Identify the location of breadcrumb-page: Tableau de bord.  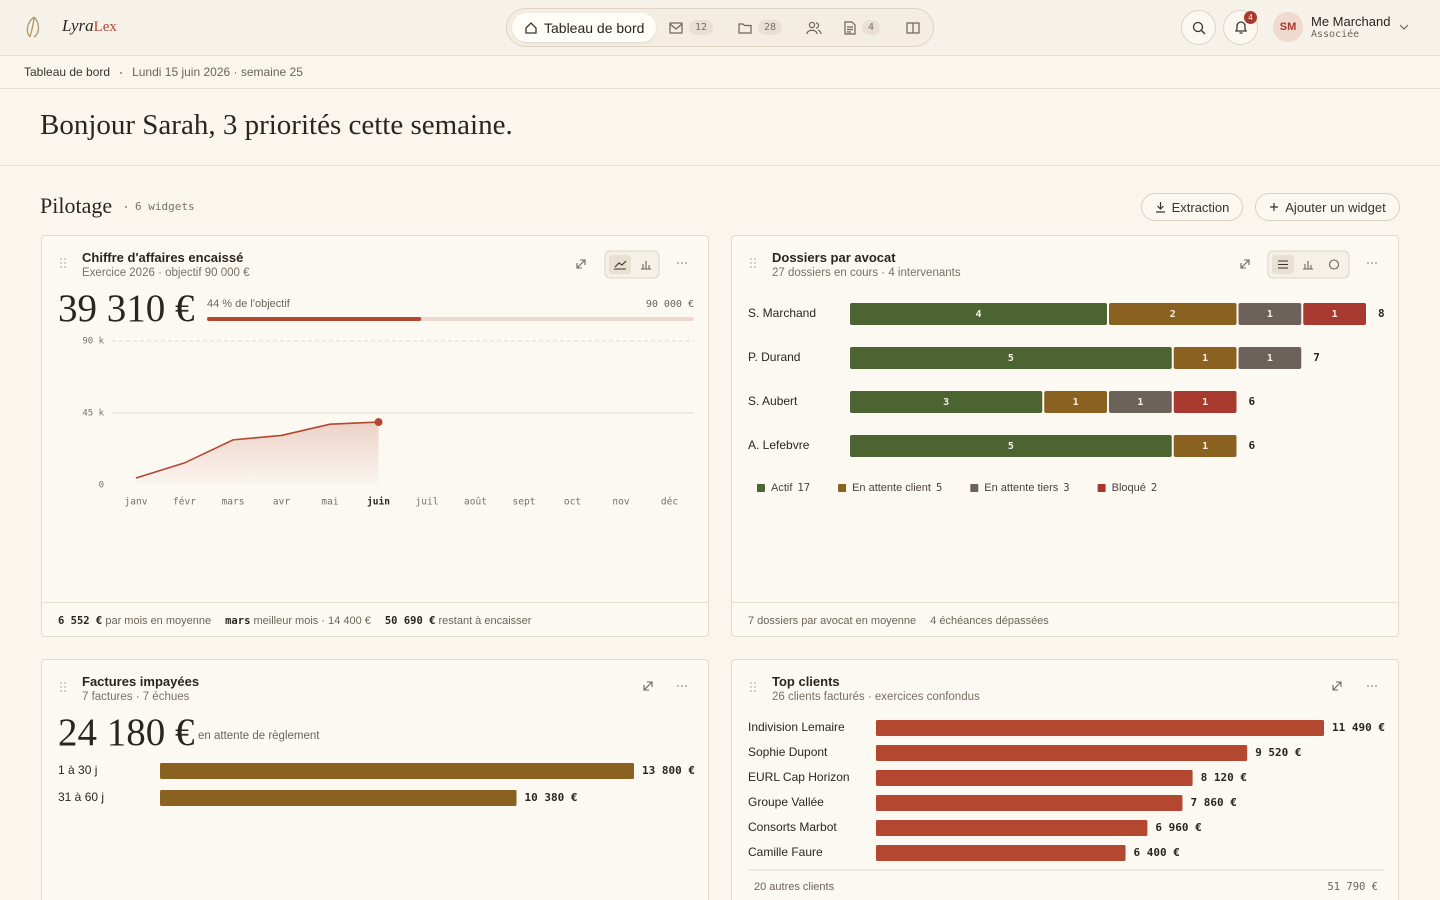
(67, 72).